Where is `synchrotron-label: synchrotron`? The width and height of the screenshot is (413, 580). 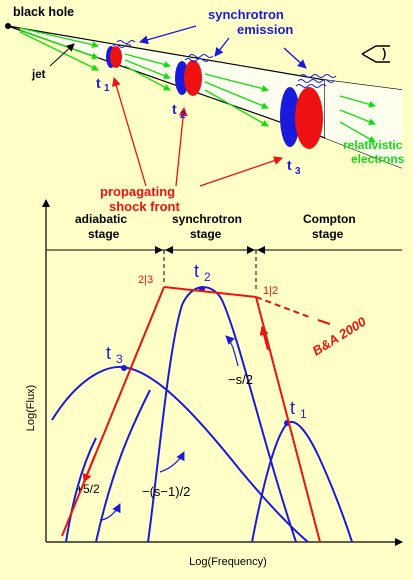
synchrotron-label: synchrotron is located at coordinates (246, 14).